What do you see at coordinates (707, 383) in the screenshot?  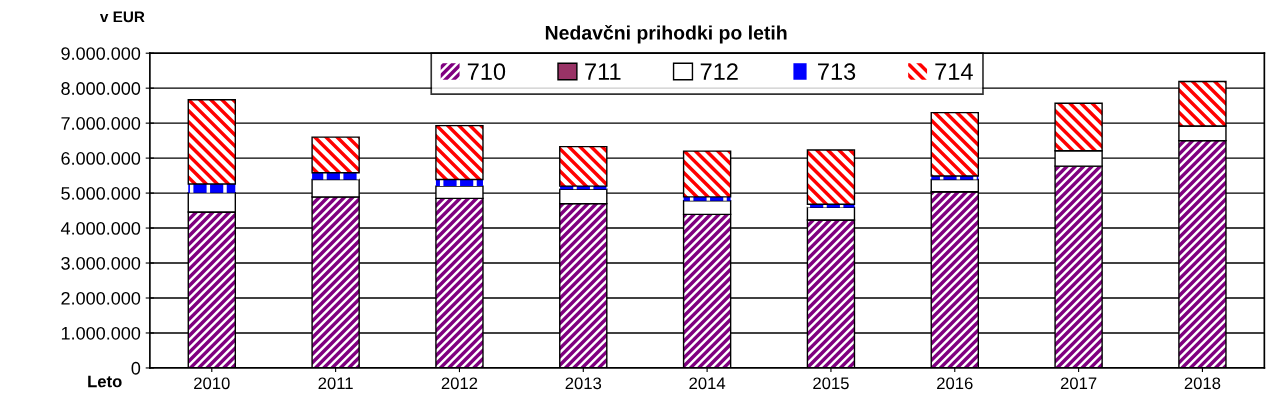 I see `x-tick-label: 2014` at bounding box center [707, 383].